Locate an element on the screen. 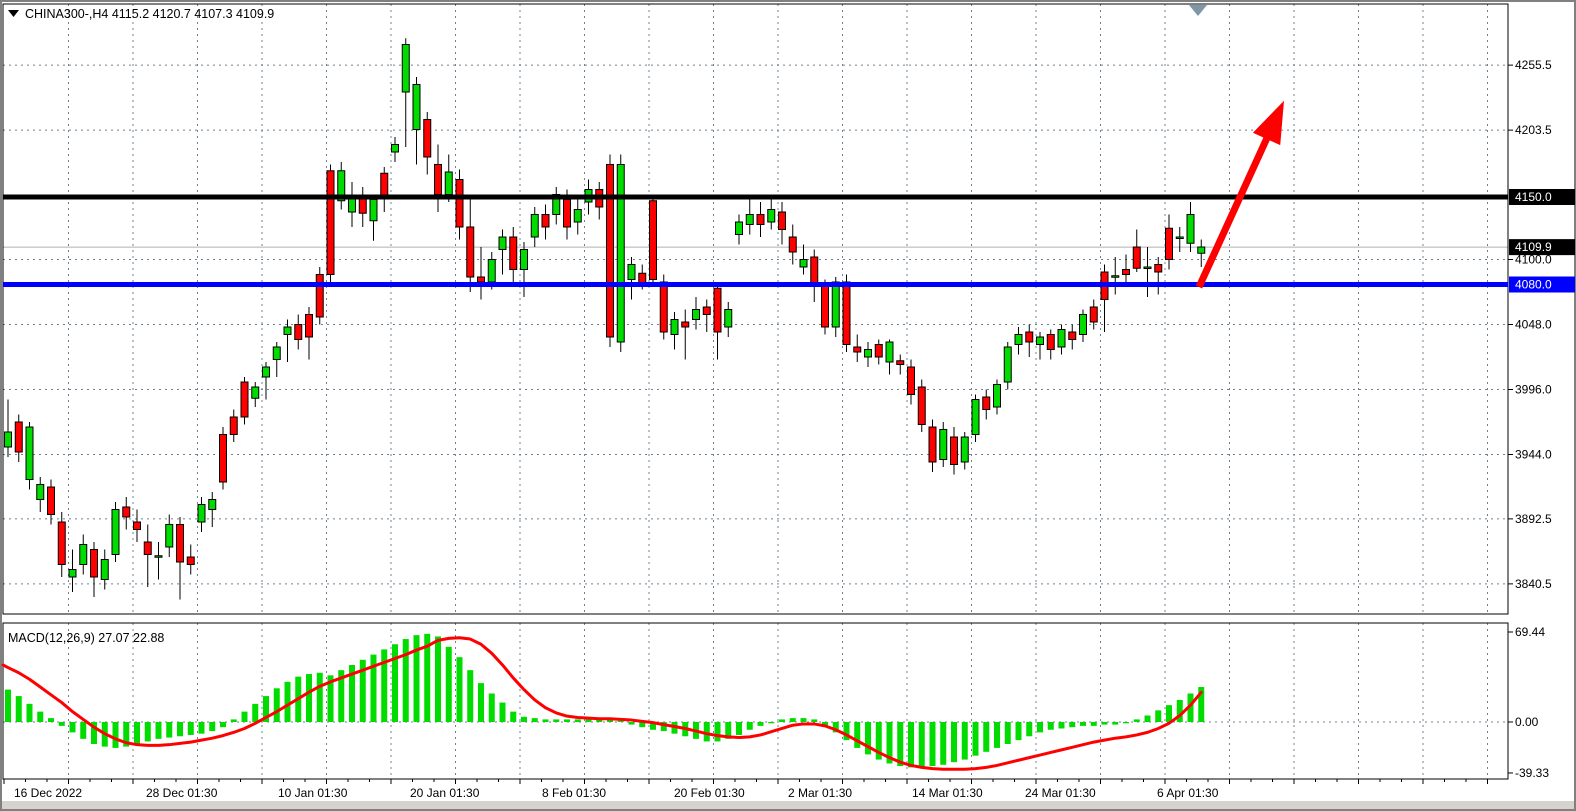 The height and width of the screenshot is (811, 1576). support-hline is located at coordinates (755, 284).